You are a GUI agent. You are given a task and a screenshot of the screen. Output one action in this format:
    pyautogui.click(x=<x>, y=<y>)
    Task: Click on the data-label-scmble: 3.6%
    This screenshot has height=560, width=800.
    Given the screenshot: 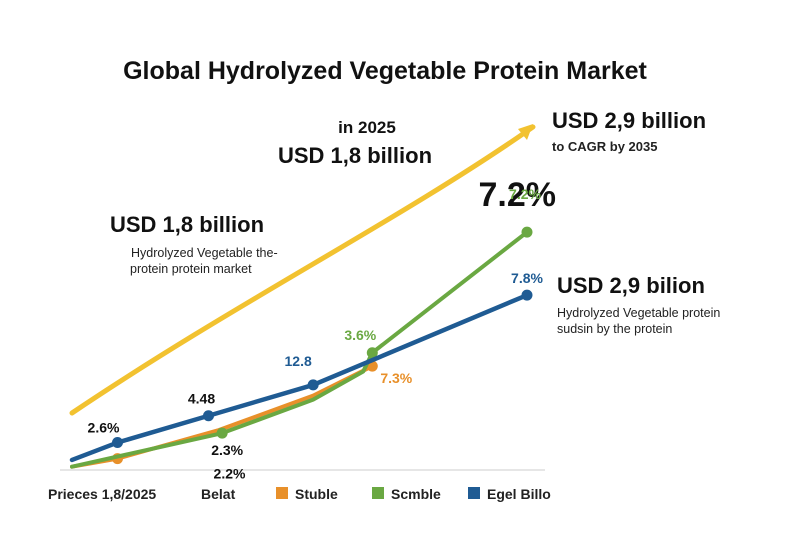 What is the action you would take?
    pyautogui.click(x=360, y=335)
    